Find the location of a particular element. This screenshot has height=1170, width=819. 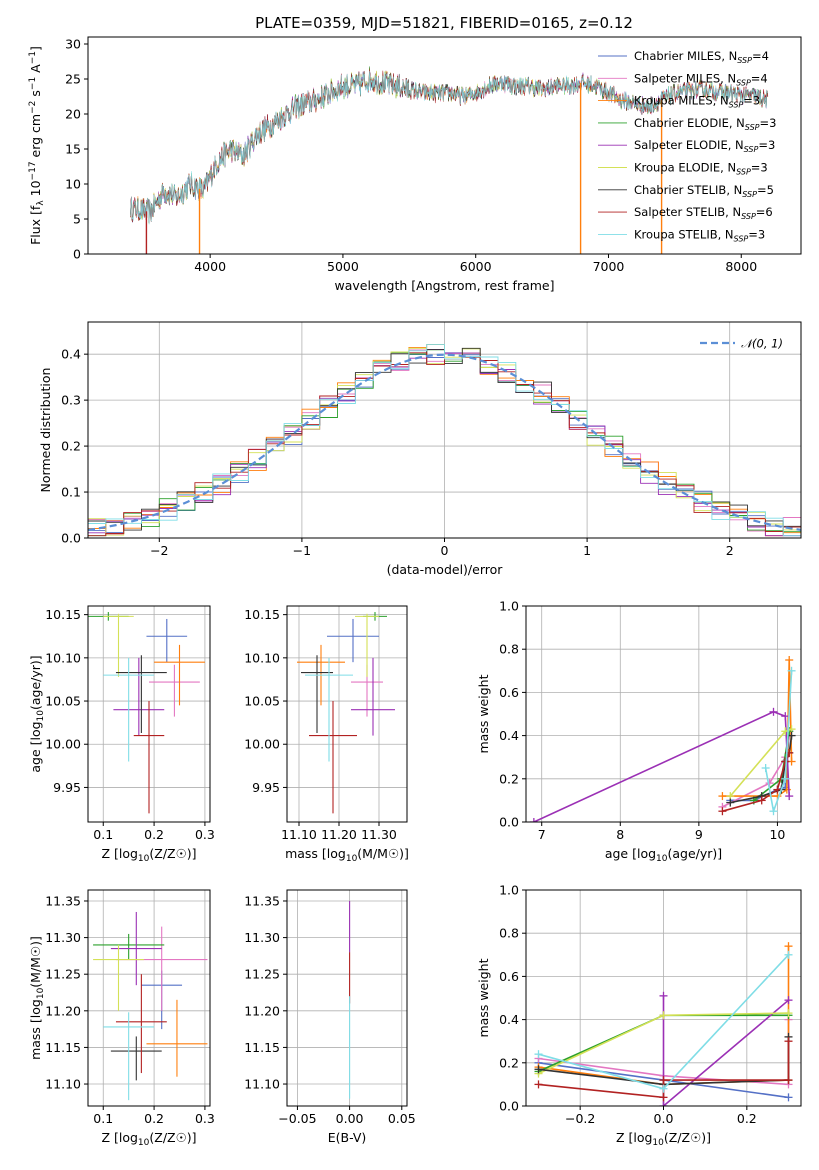

y-tick-label: 11.10 is located at coordinates (63, 1084).